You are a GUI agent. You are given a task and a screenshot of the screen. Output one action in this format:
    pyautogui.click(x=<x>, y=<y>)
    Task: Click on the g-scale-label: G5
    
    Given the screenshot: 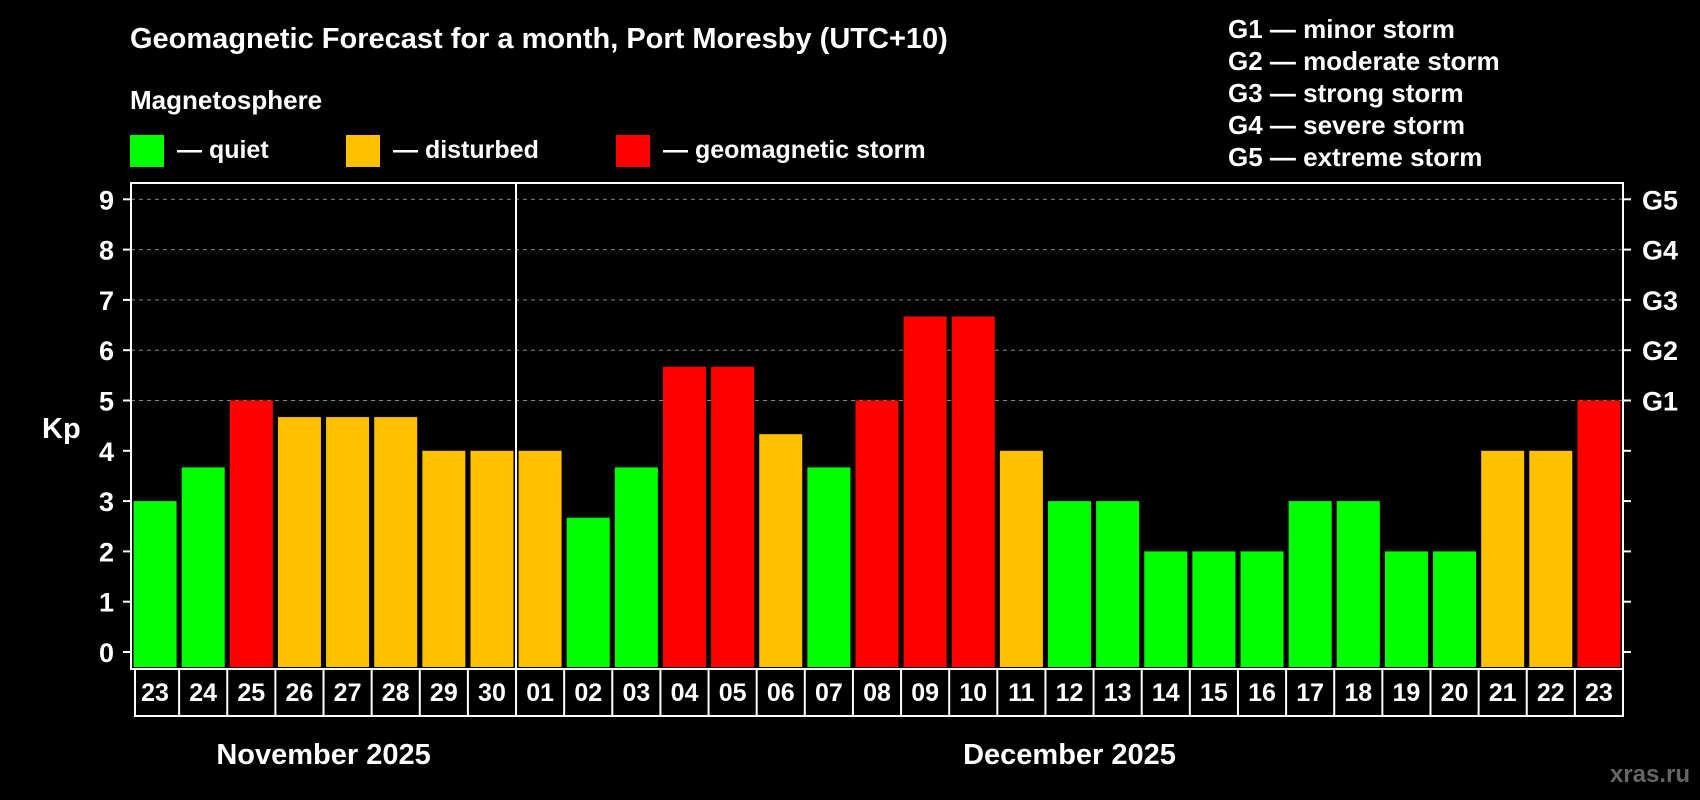 What is the action you would take?
    pyautogui.click(x=1660, y=200)
    